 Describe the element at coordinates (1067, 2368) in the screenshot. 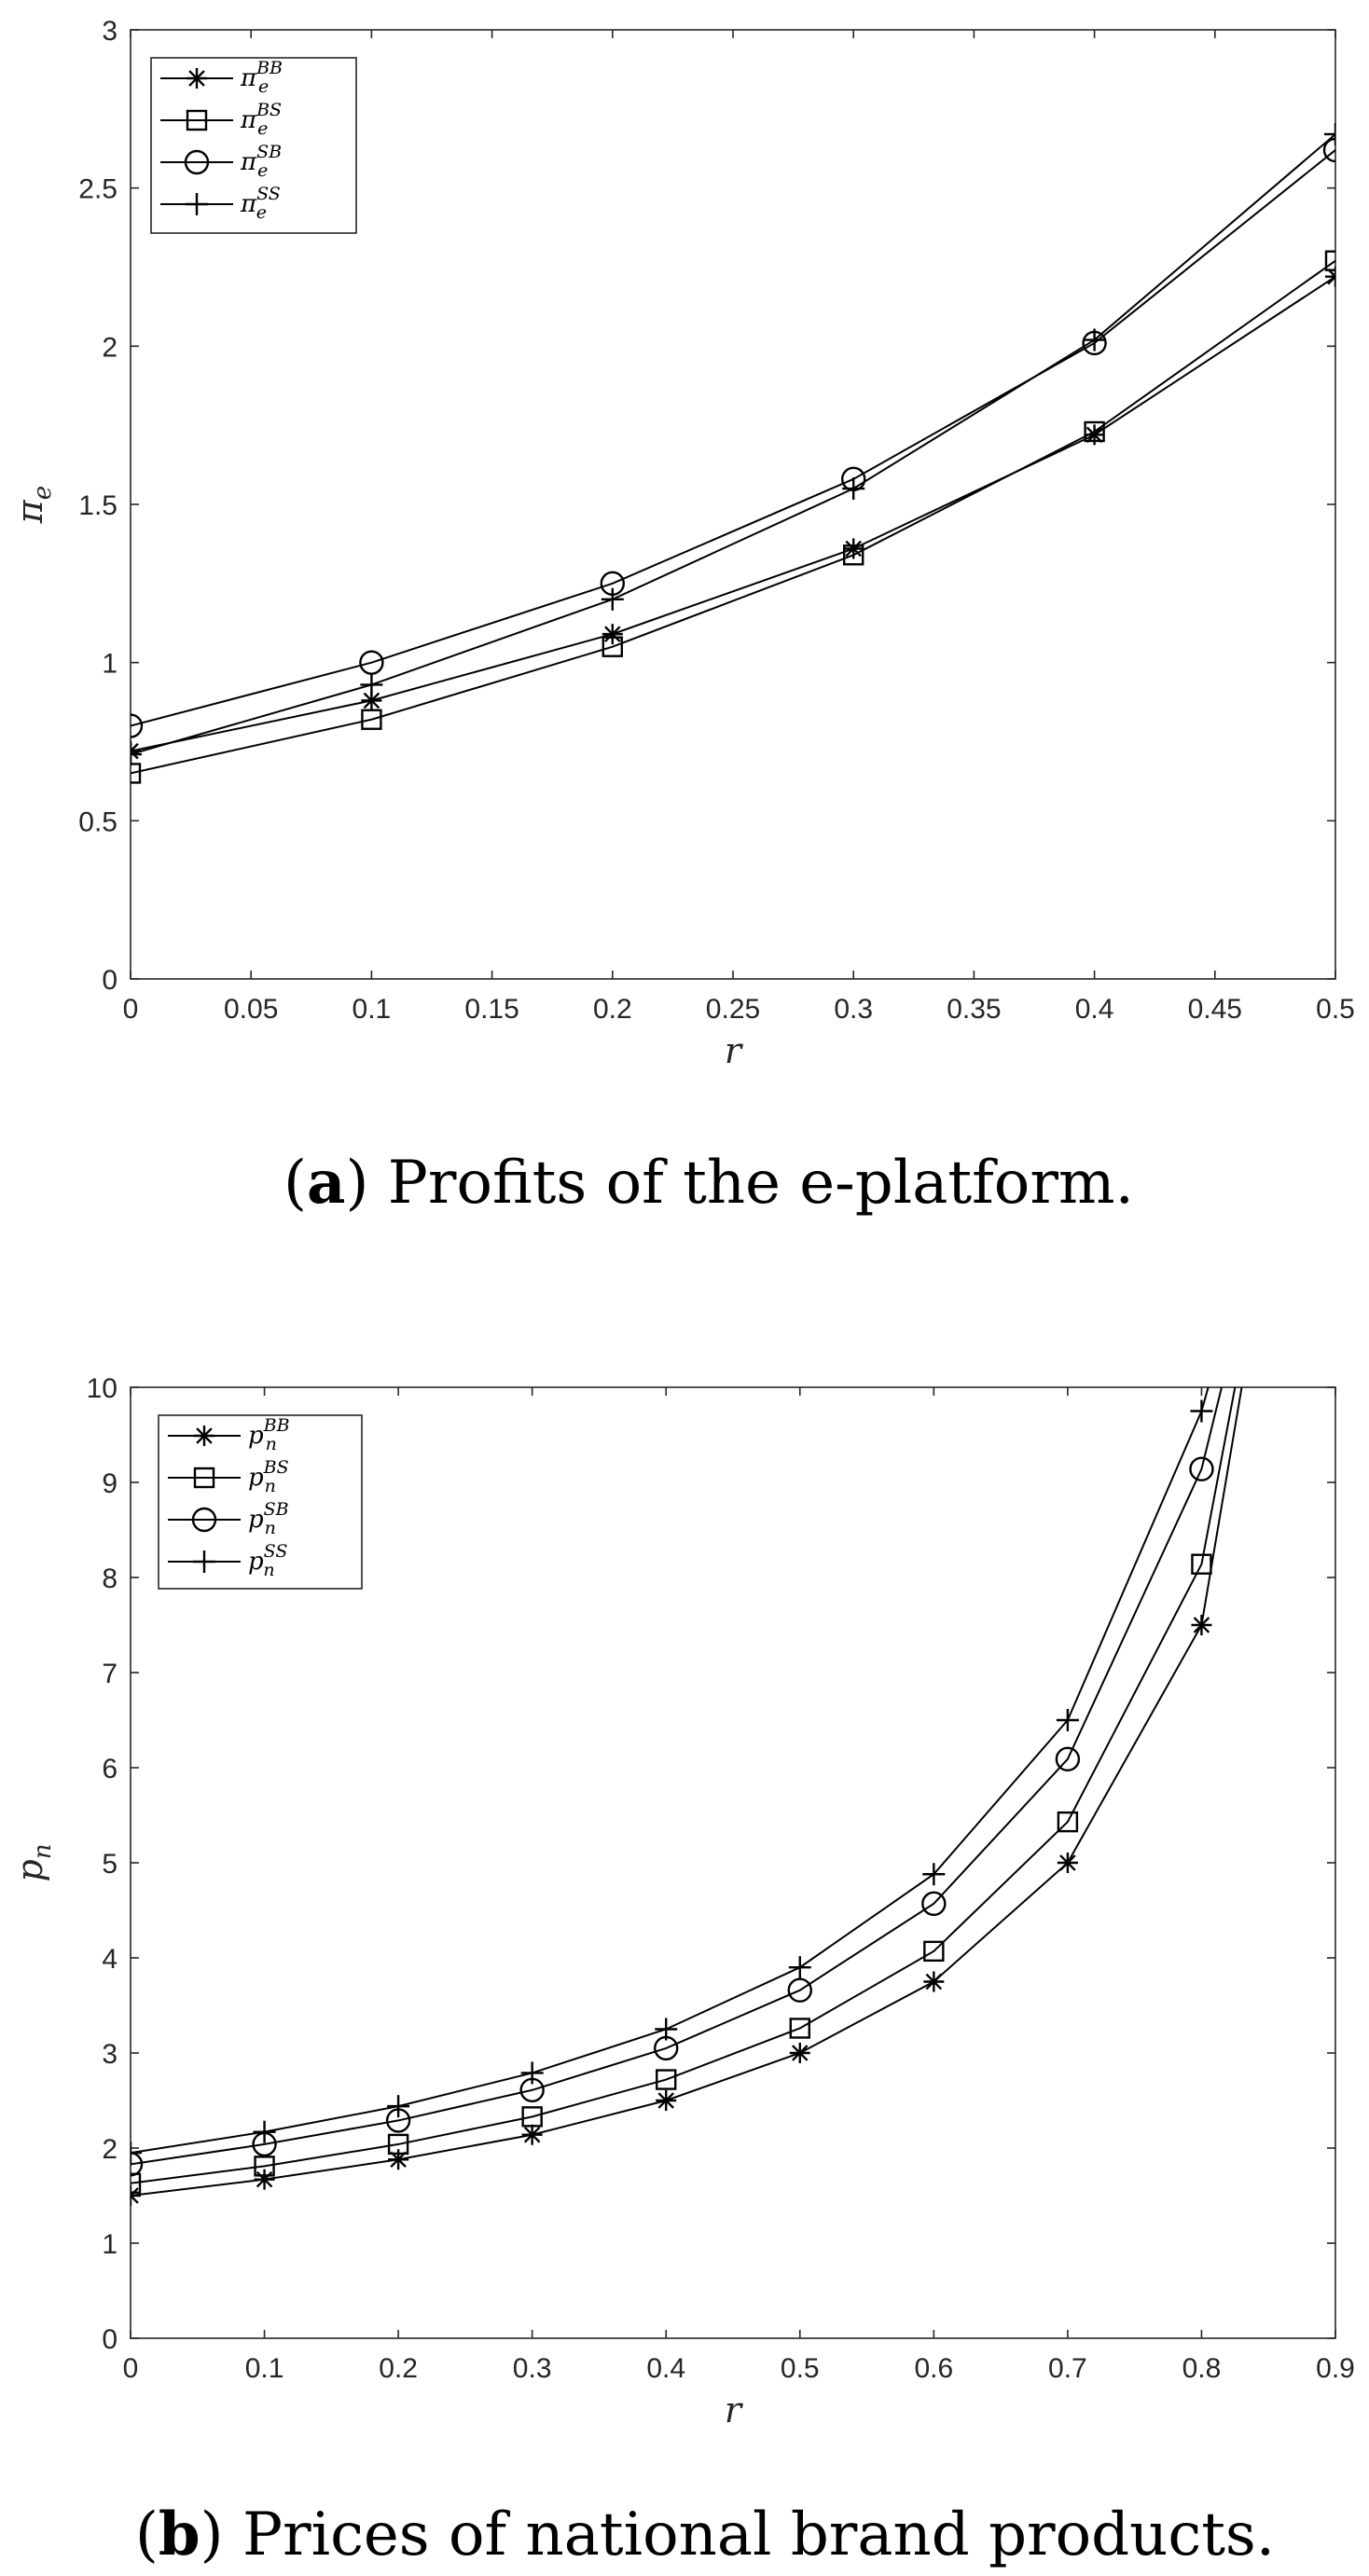

I see `x-tick-label: 0.7` at that location.